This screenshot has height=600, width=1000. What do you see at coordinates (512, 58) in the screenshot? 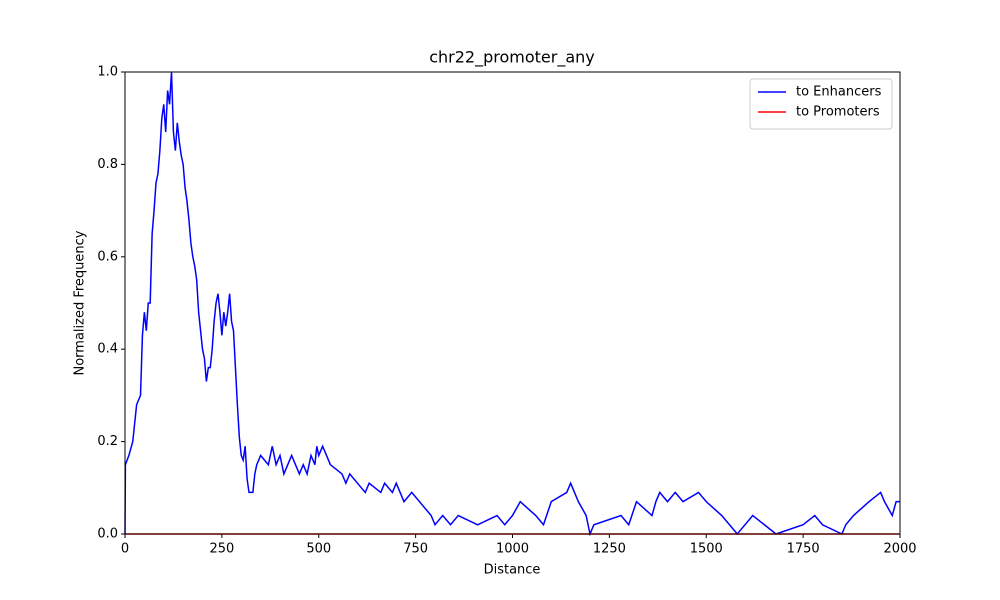
I see `chart-title: chr22_promoter_any` at bounding box center [512, 58].